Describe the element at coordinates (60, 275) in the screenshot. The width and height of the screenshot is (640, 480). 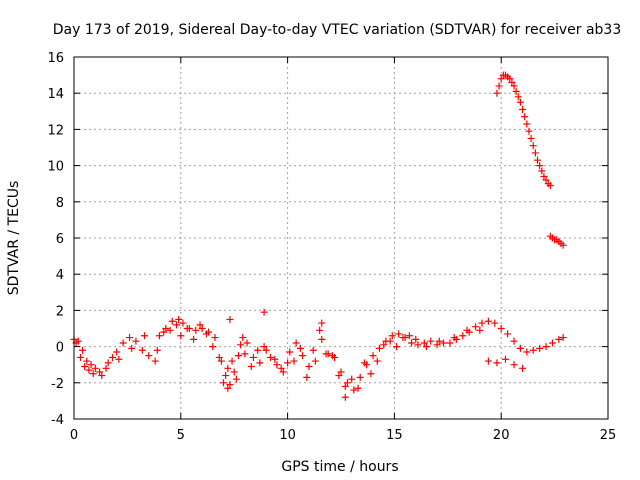
I see `y-tick-label: 4` at that location.